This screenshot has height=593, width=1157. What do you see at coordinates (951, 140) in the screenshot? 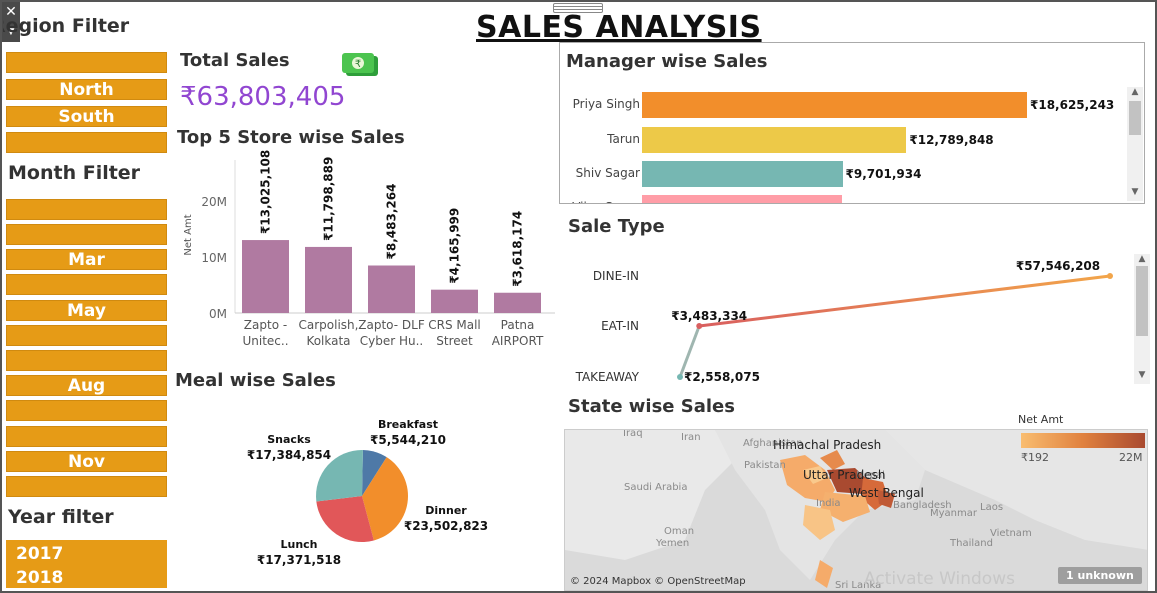
I see `manager-bar-value: ₹12,789,848` at bounding box center [951, 140].